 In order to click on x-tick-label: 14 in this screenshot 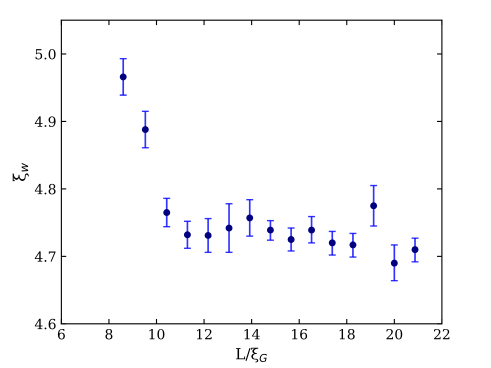, I will do `click(252, 334)`.